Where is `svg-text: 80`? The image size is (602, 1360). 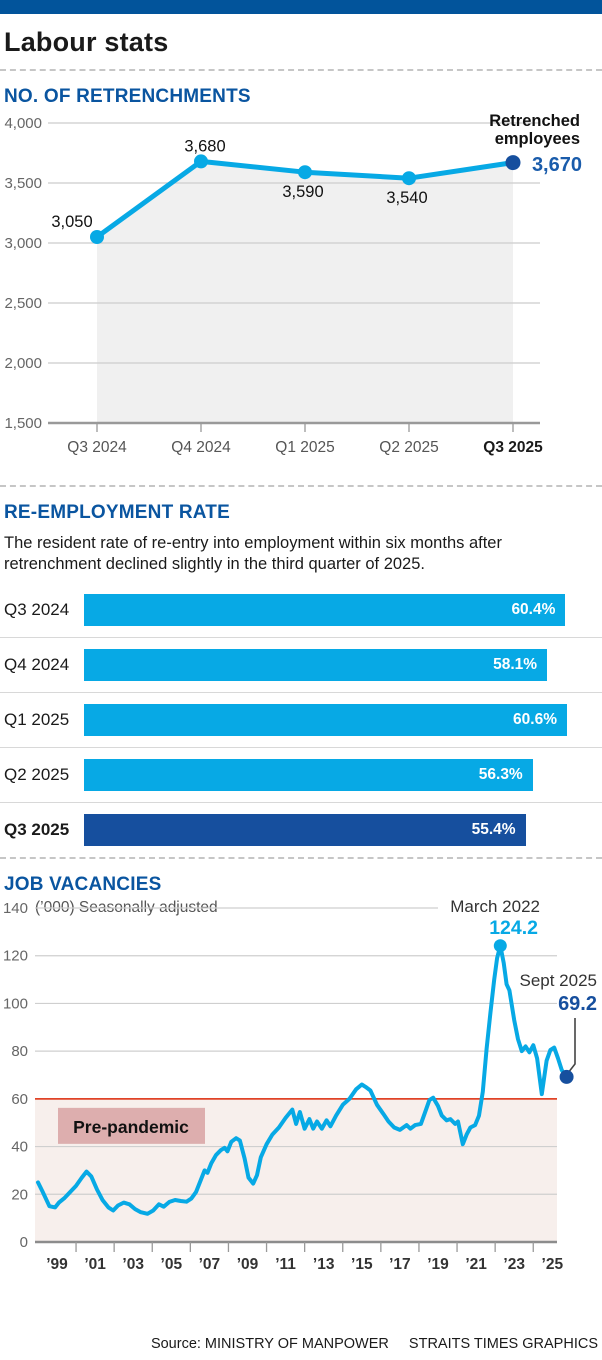
svg-text: 80 is located at coordinates (19, 1051).